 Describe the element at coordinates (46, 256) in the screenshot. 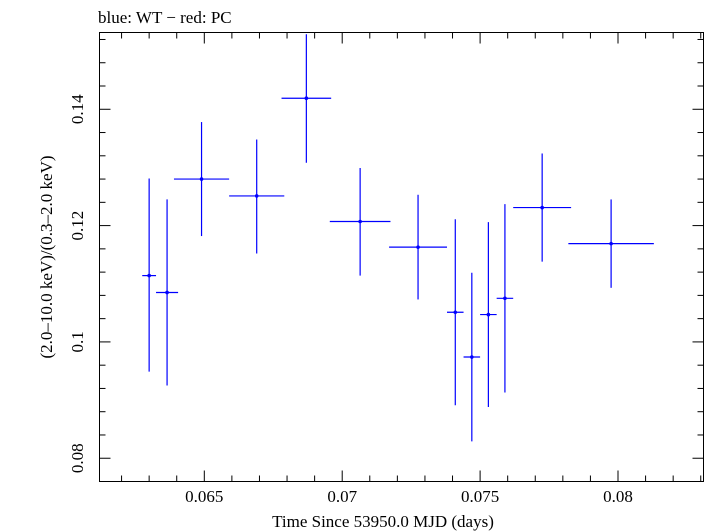

I see `y-axis-label: (2.0–10.0 keV)/(0.3–2.0 keV)` at that location.